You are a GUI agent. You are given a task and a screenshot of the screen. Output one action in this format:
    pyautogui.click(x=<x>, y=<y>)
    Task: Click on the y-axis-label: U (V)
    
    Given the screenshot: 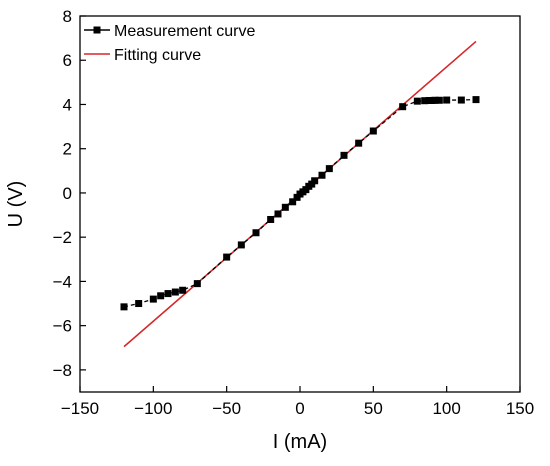 What is the action you would take?
    pyautogui.click(x=16, y=204)
    